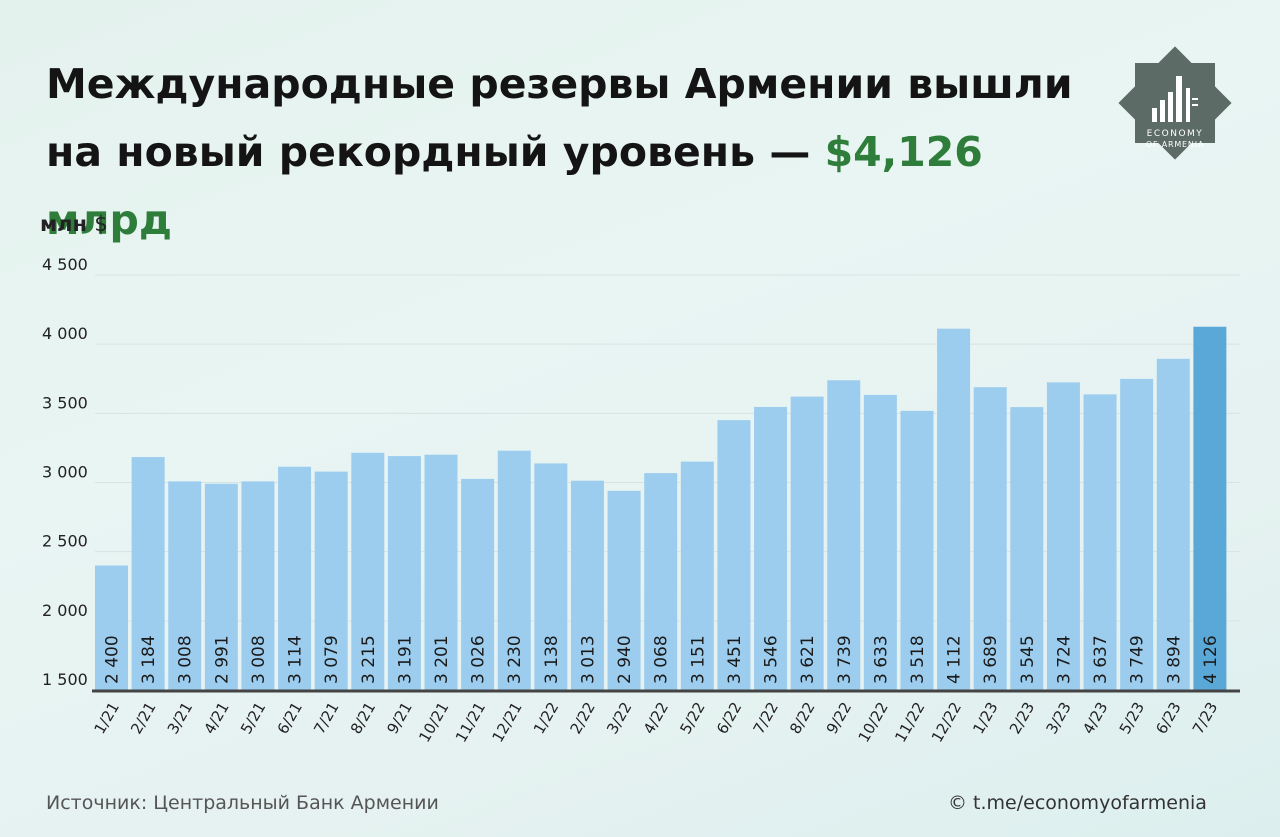  Describe the element at coordinates (1168, 718) in the screenshot. I see `x-tick-label-6-23: 6/23` at that location.